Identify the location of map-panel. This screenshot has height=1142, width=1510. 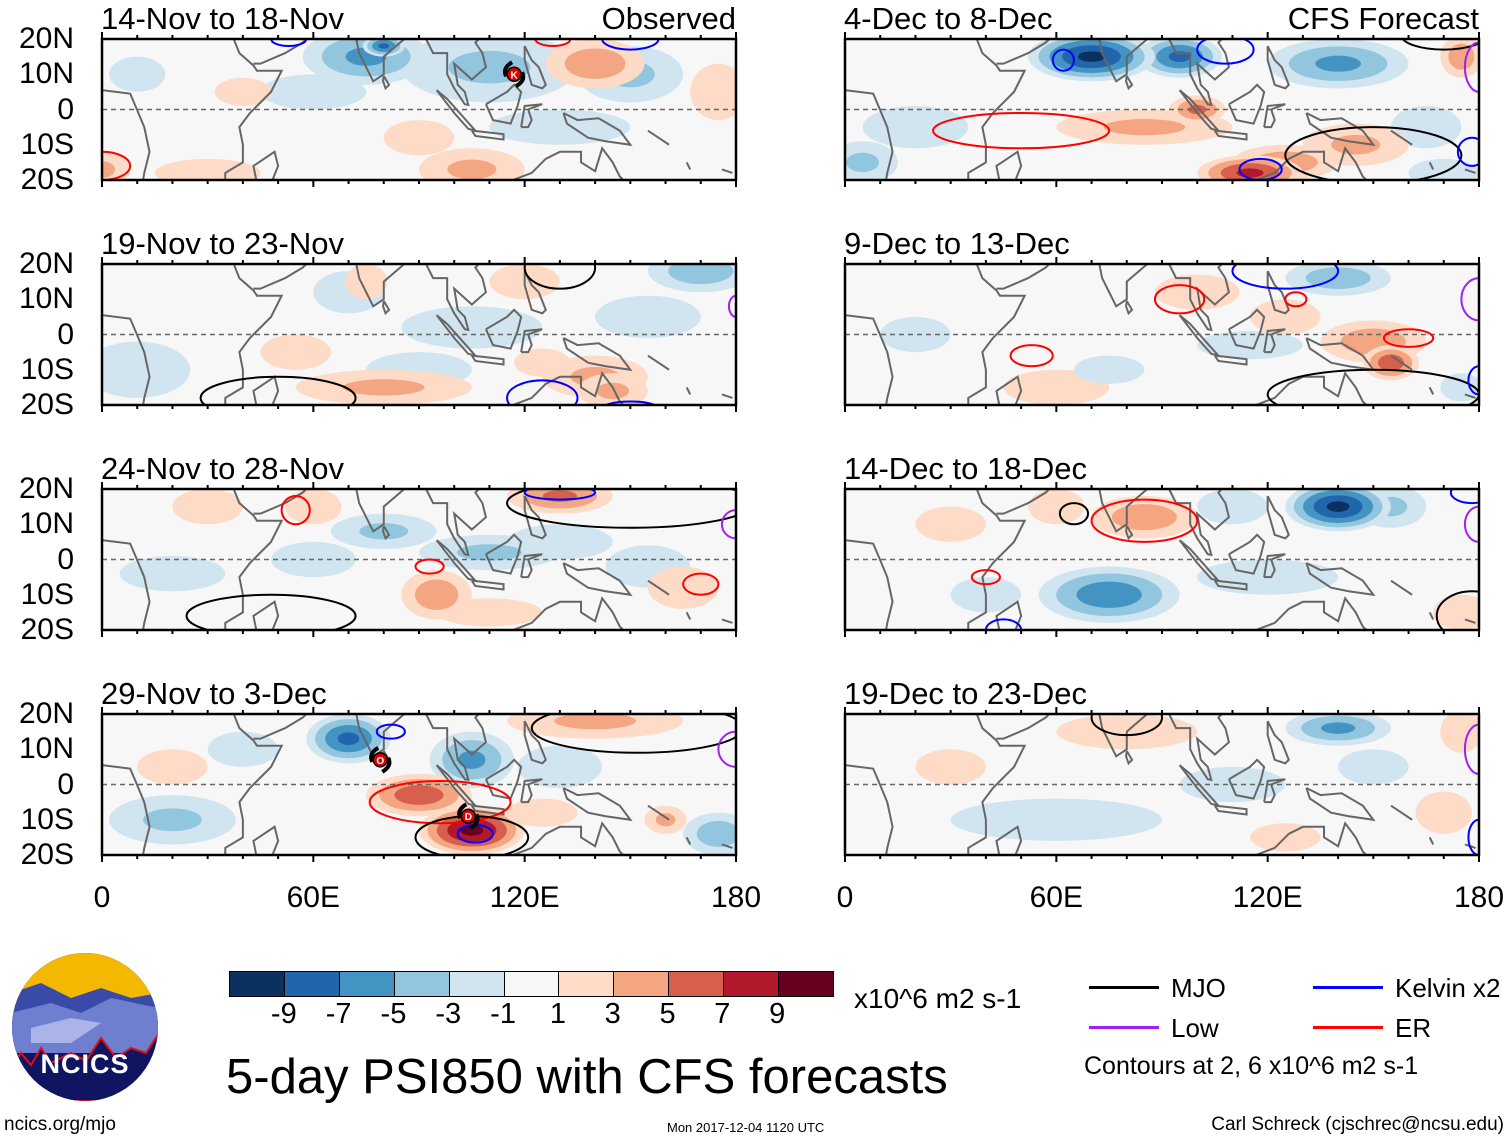
(419, 334).